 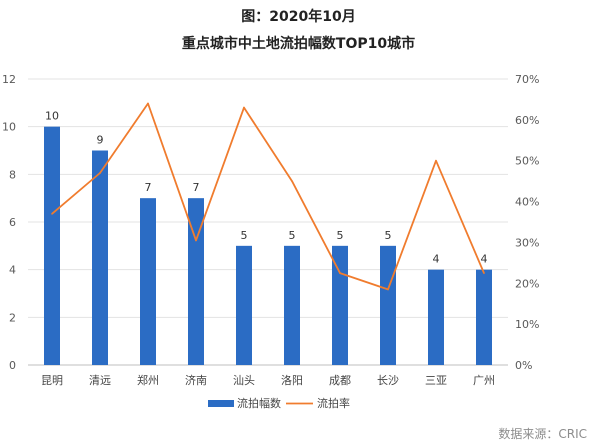 I want to click on left-axis-ticks: 0 2 4 6 8 10 12, so click(x=9, y=222).